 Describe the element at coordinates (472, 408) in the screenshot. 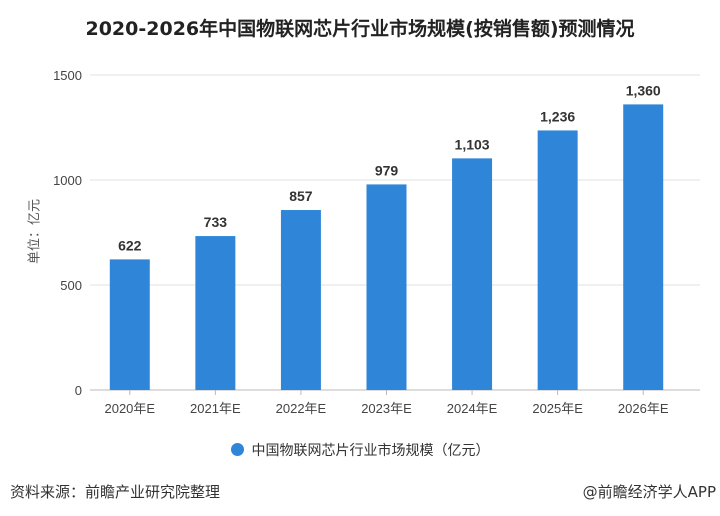

I see `x-tick-label: 2024年E` at that location.